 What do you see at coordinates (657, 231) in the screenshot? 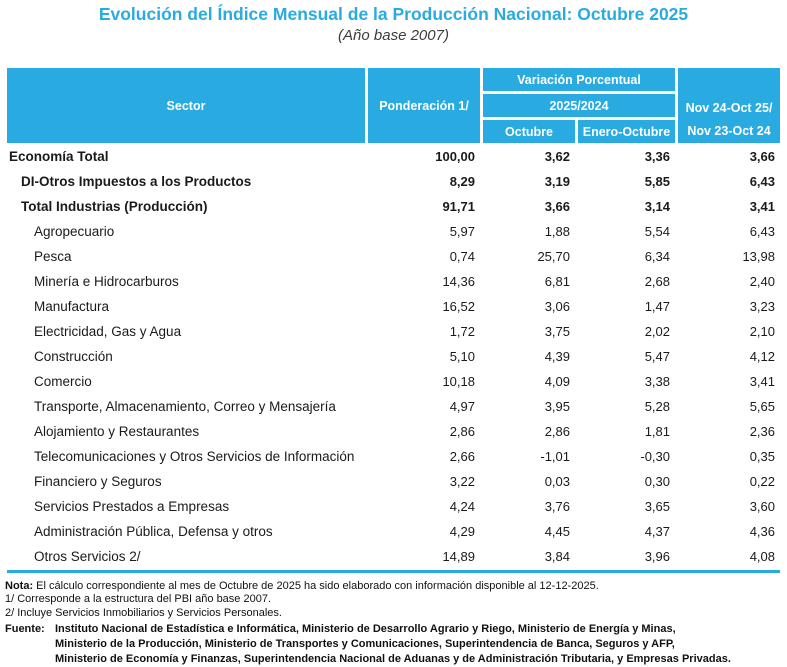
I see `enero-octubre-cell: 5,54` at bounding box center [657, 231].